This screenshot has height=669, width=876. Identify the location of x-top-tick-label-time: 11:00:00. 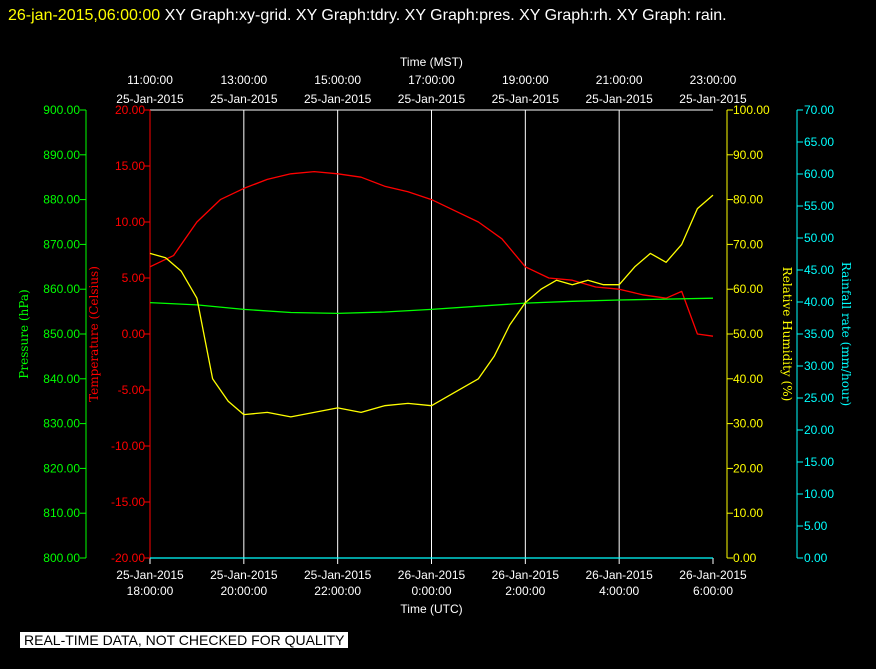
(150, 80).